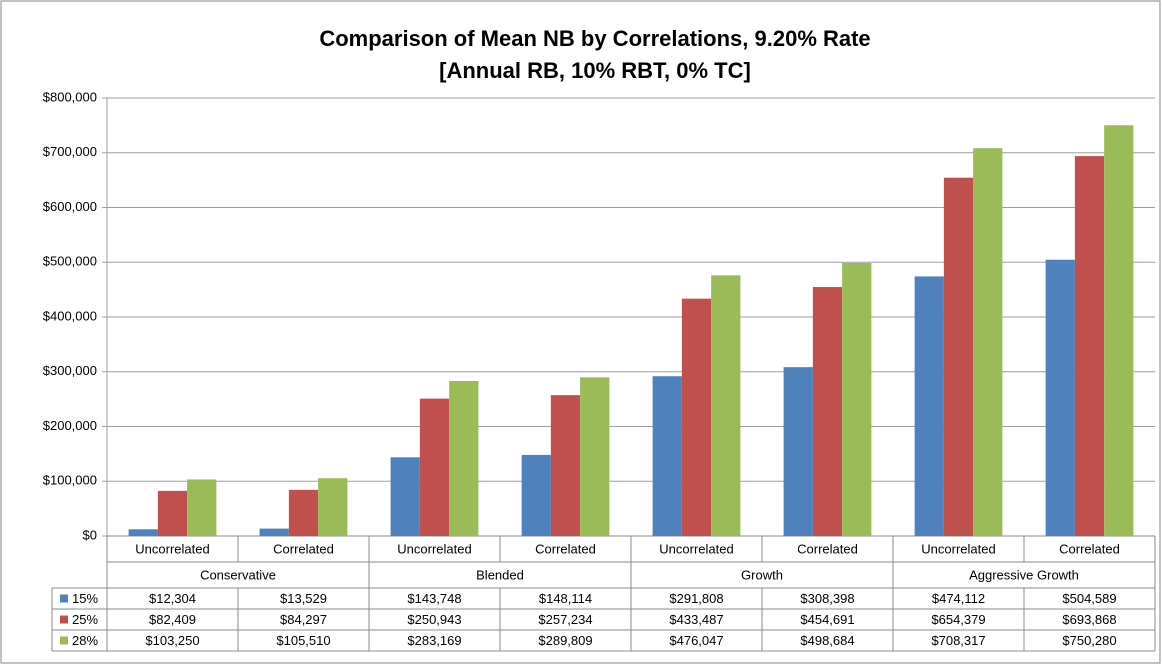 This screenshot has width=1162, height=665. Describe the element at coordinates (500, 574) in the screenshot. I see `group-label: Blended` at that location.